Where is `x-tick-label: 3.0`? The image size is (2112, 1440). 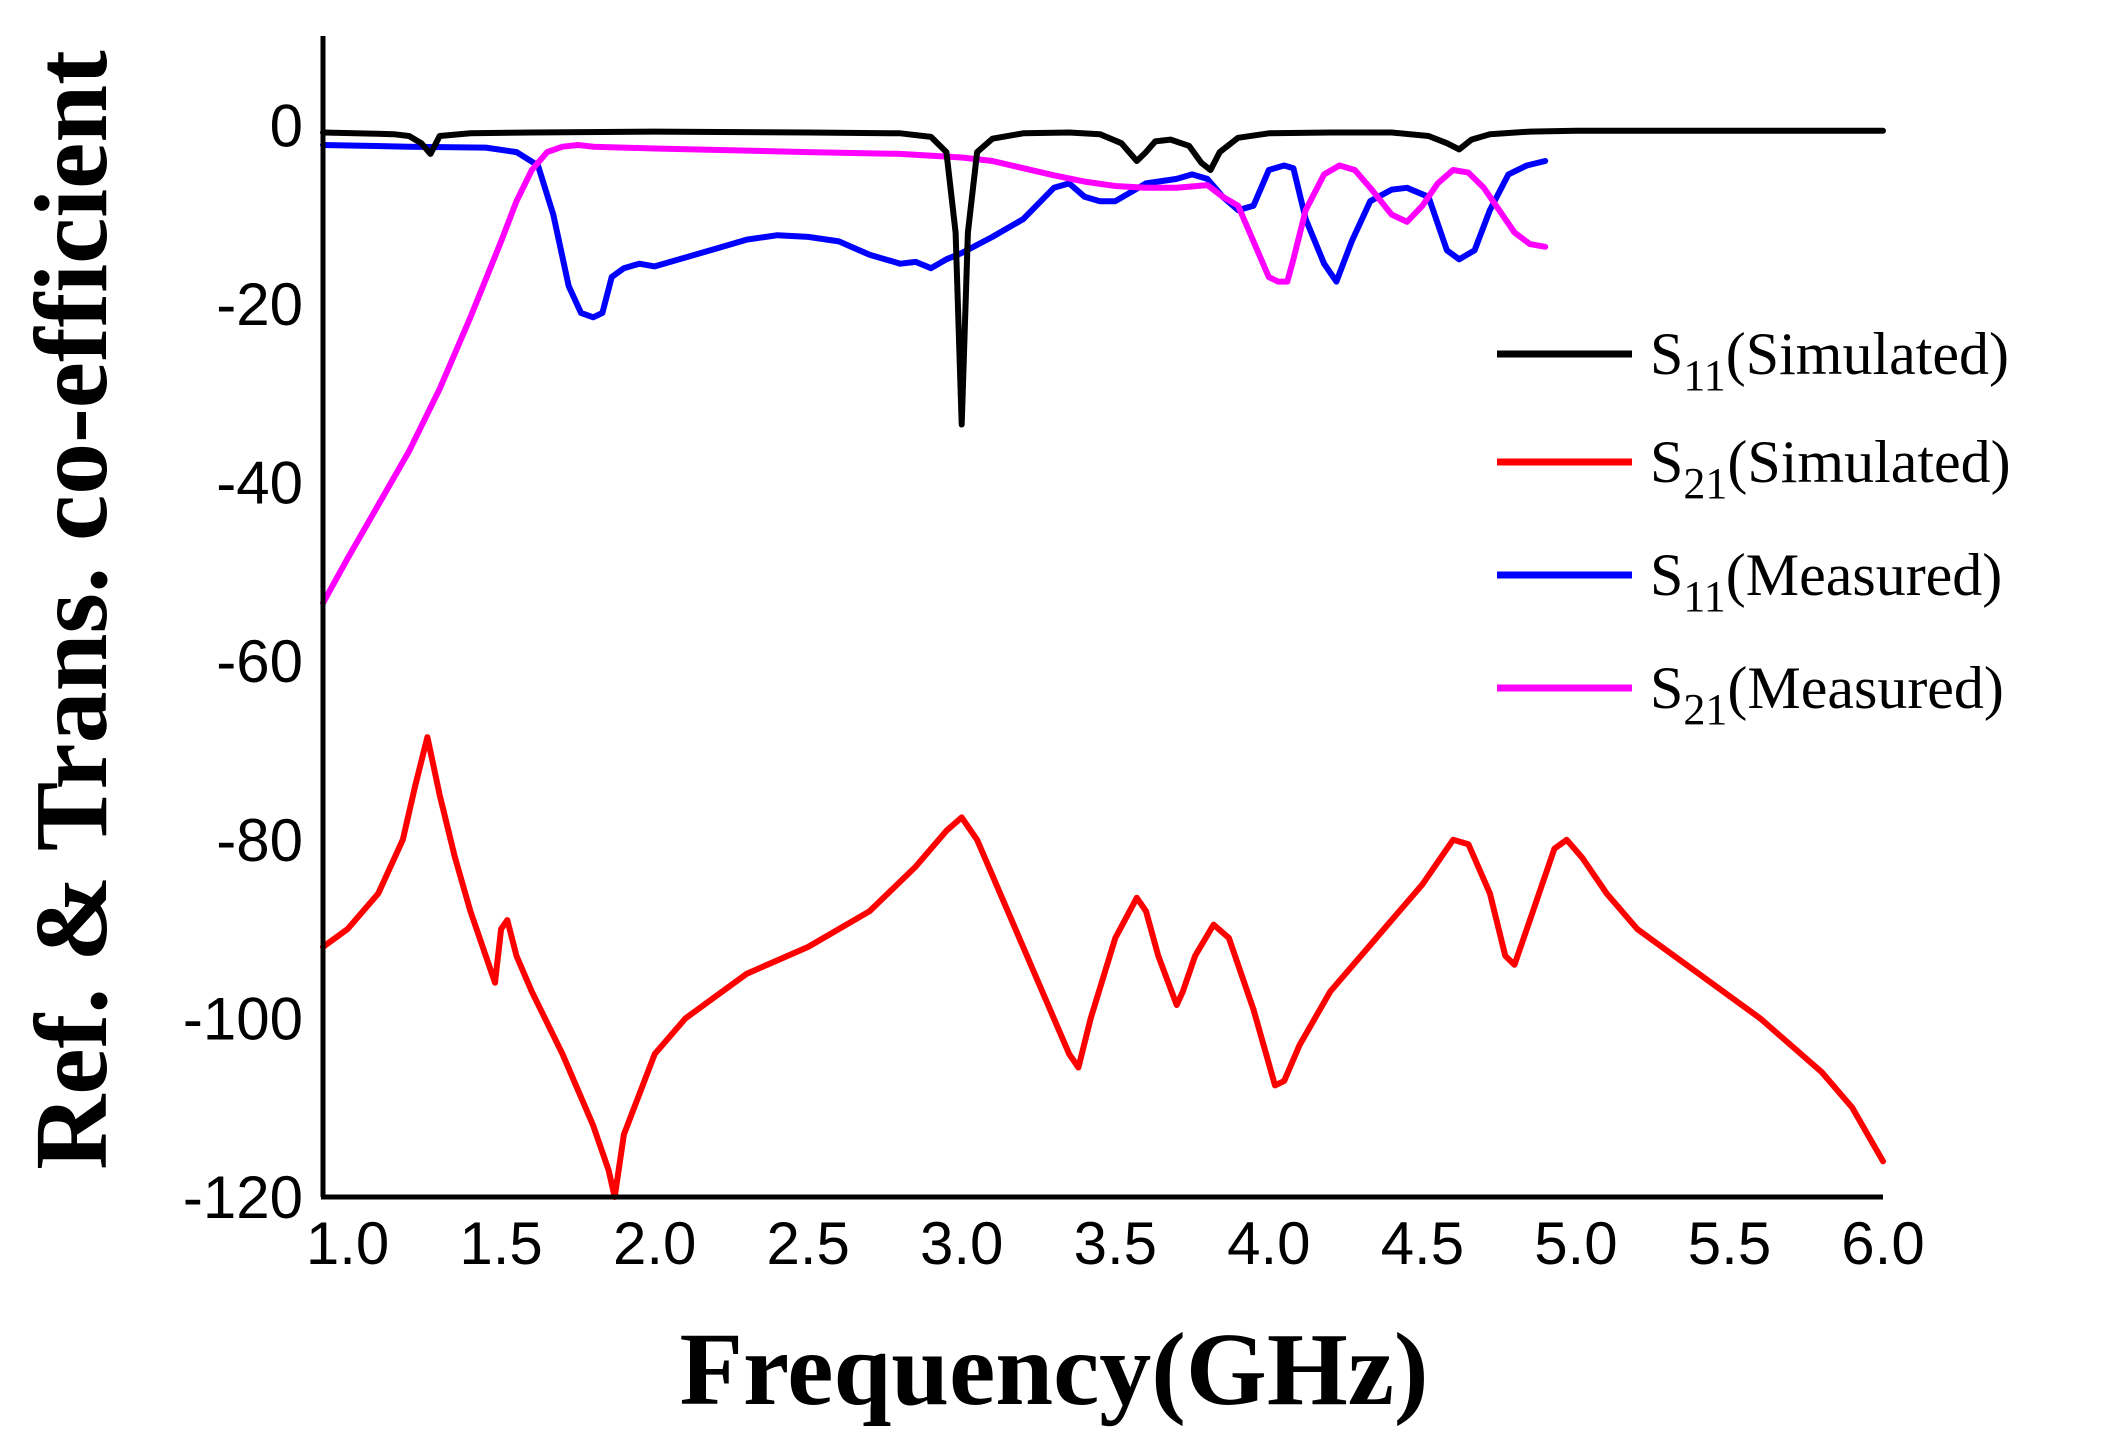 x-tick-label: 3.0 is located at coordinates (961, 1243).